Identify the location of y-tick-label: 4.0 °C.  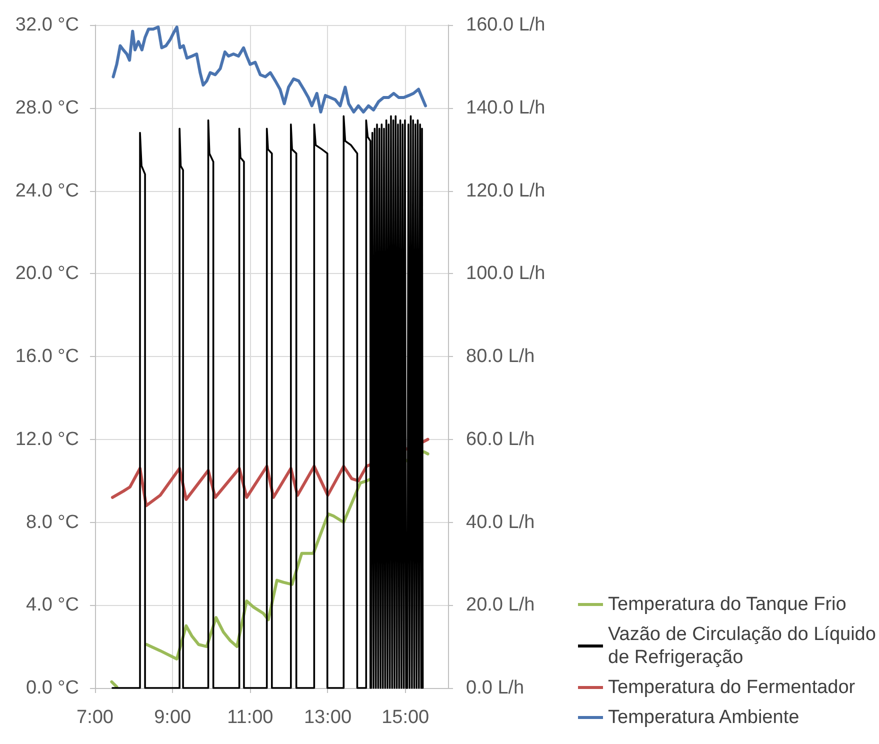
(52, 605).